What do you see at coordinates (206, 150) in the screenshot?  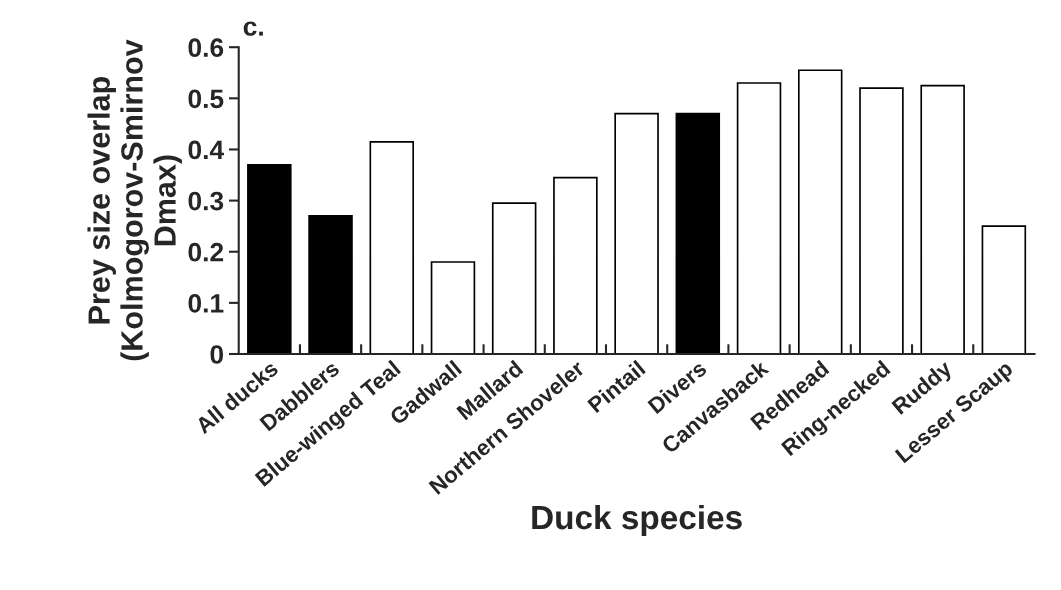 I see `y-tick-label: 0.4` at bounding box center [206, 150].